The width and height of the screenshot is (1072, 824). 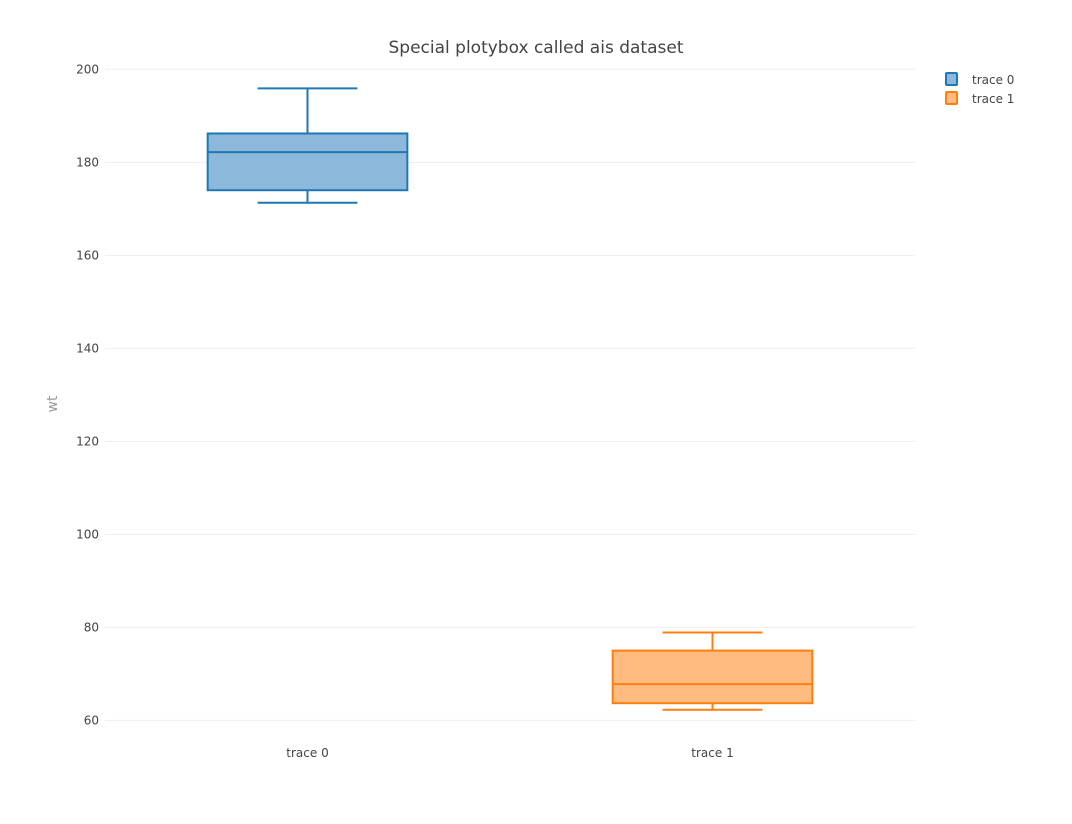 What do you see at coordinates (87, 534) in the screenshot?
I see `y-tick-label-100: 100` at bounding box center [87, 534].